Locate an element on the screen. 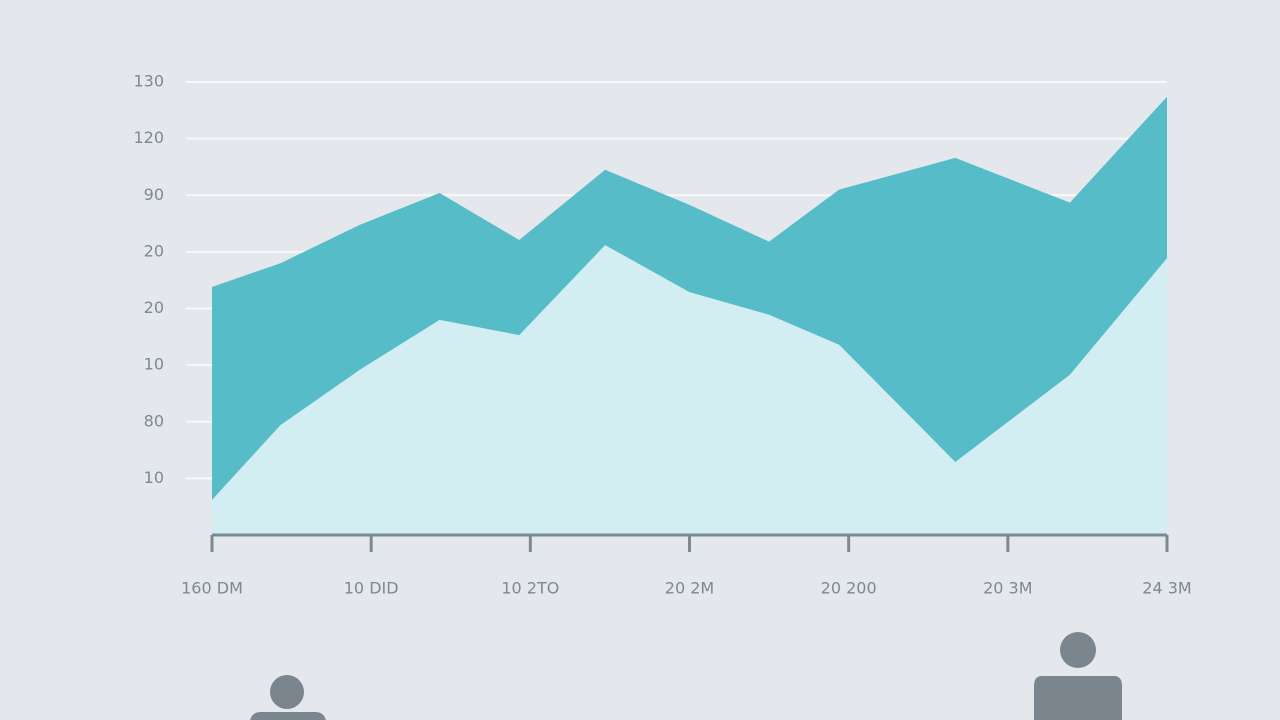  y-tick-label: 90 is located at coordinates (154, 194).